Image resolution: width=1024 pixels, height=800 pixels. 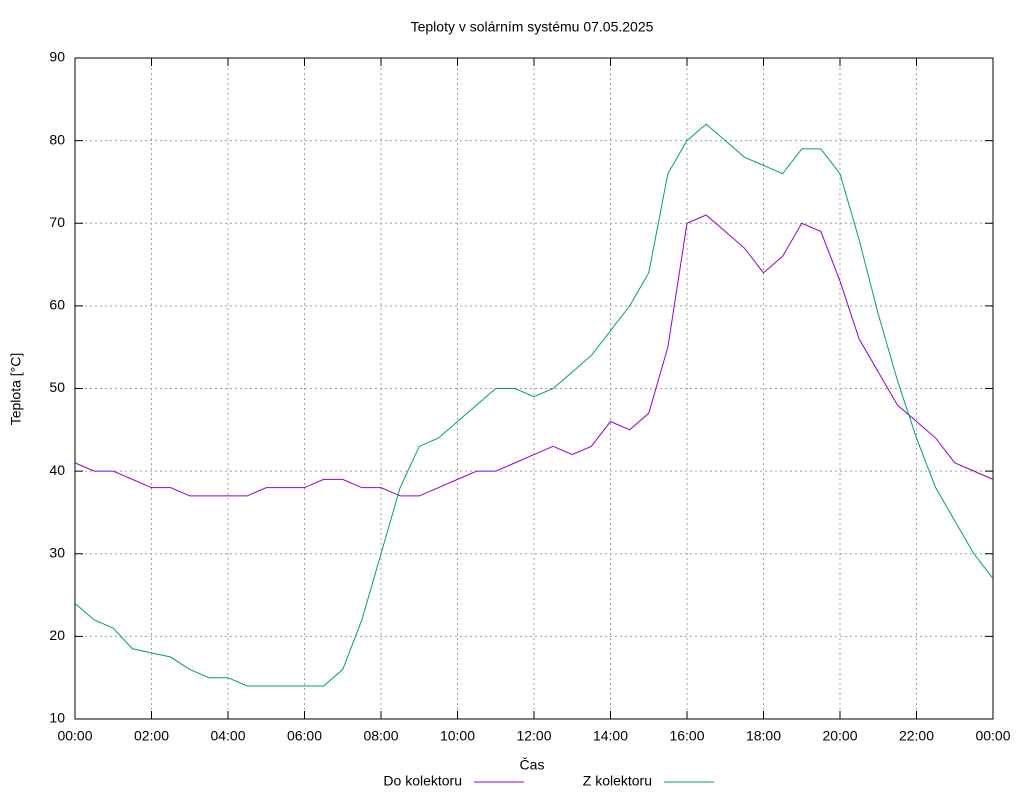 I want to click on x-tick-label: 14:00, so click(x=610, y=736).